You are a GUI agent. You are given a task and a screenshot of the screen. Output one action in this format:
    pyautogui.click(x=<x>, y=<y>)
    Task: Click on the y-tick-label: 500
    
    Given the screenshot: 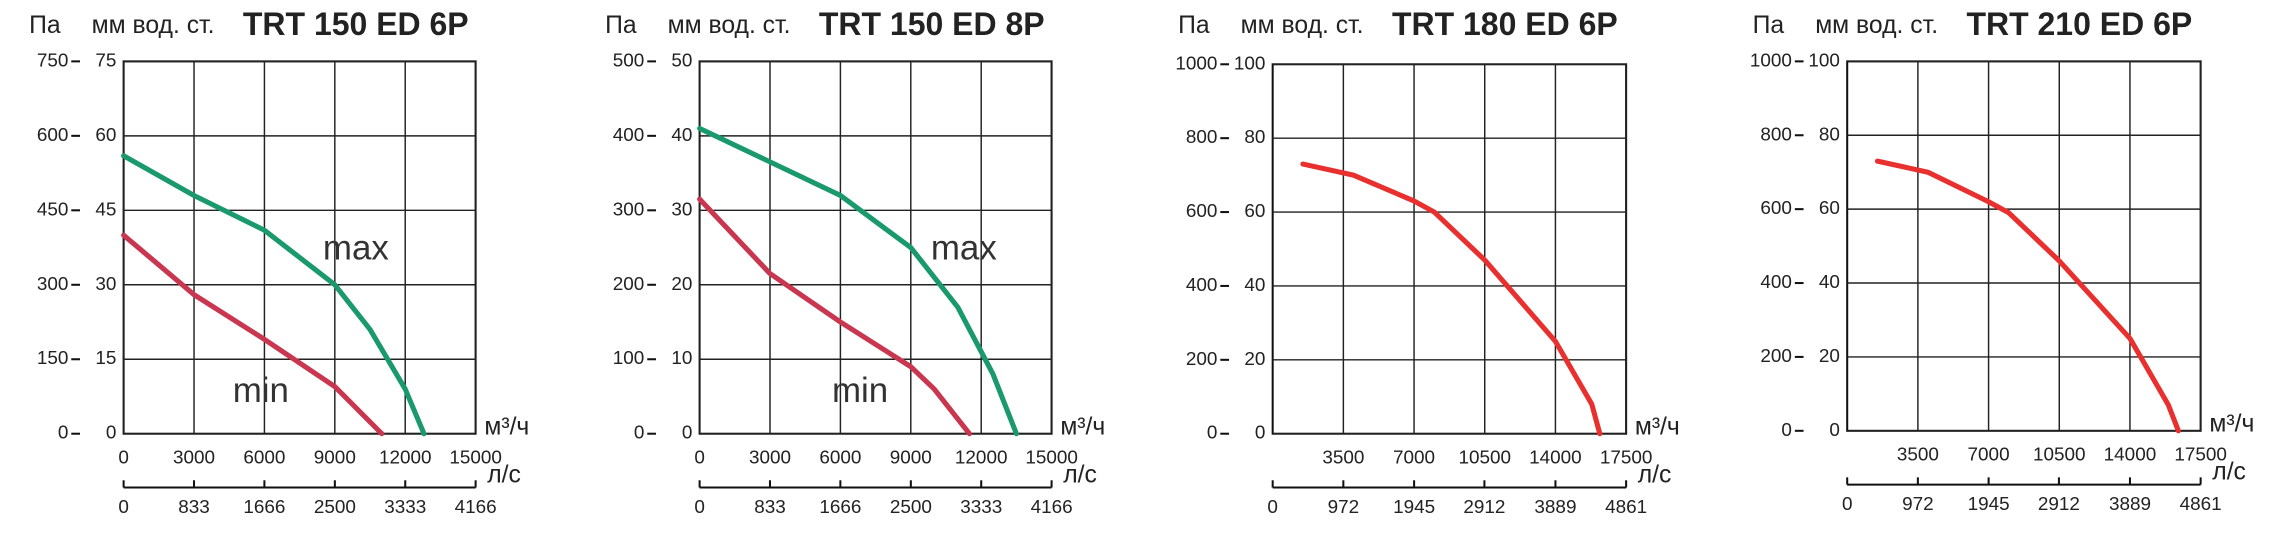 What is the action you would take?
    pyautogui.click(x=629, y=60)
    